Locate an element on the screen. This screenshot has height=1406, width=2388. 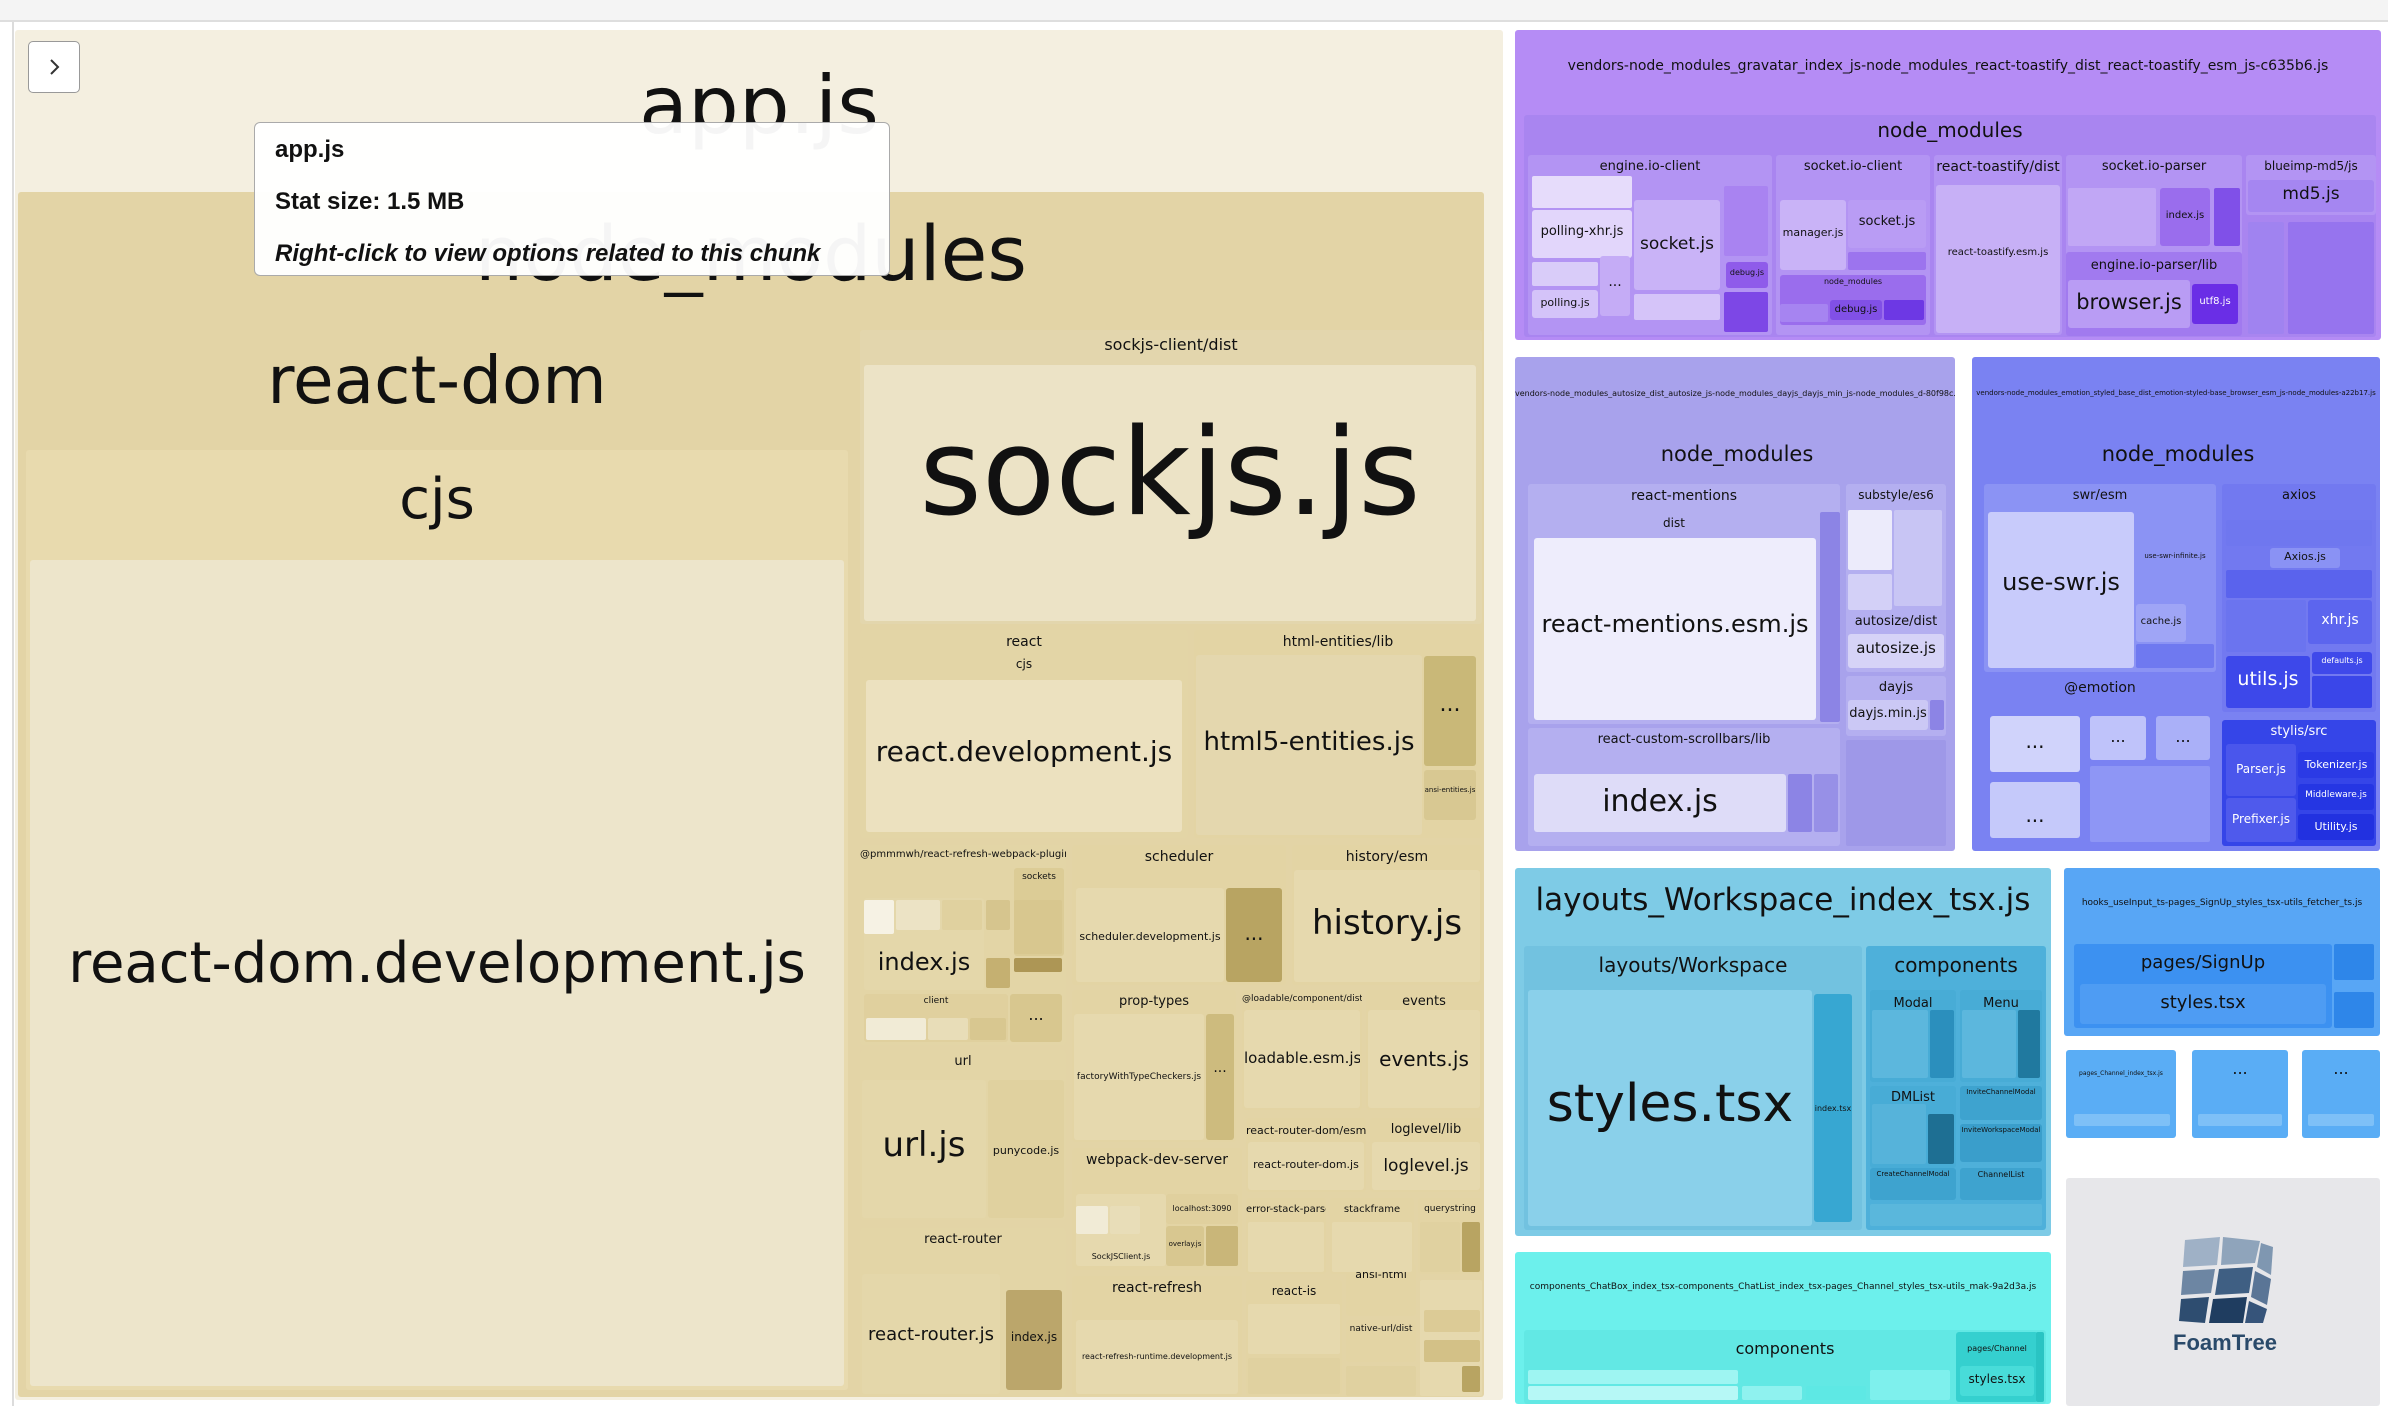
module-manager: manager.js is located at coordinates (1813, 235).